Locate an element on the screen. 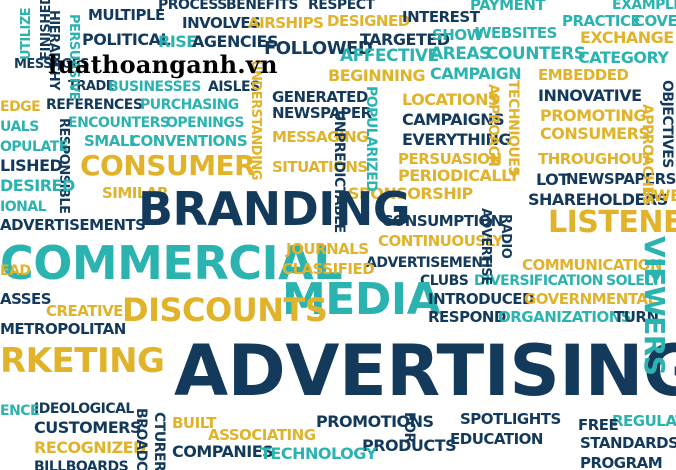 The width and height of the screenshot is (676, 470). cloud-word-advertise: ADVERTISE is located at coordinates (485, 246).